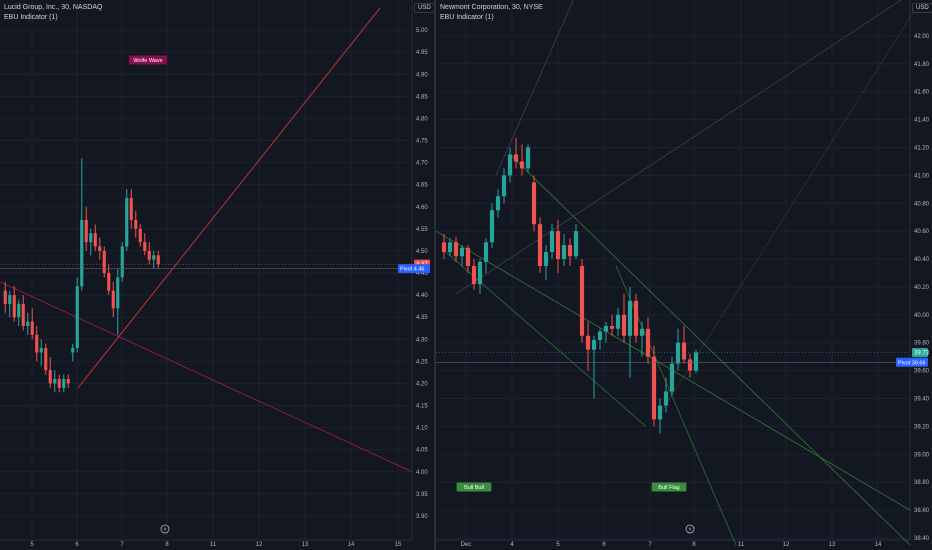 This screenshot has height=550, width=932. Describe the element at coordinates (922, 511) in the screenshot. I see `right-y-tick-label: 38.60` at that location.